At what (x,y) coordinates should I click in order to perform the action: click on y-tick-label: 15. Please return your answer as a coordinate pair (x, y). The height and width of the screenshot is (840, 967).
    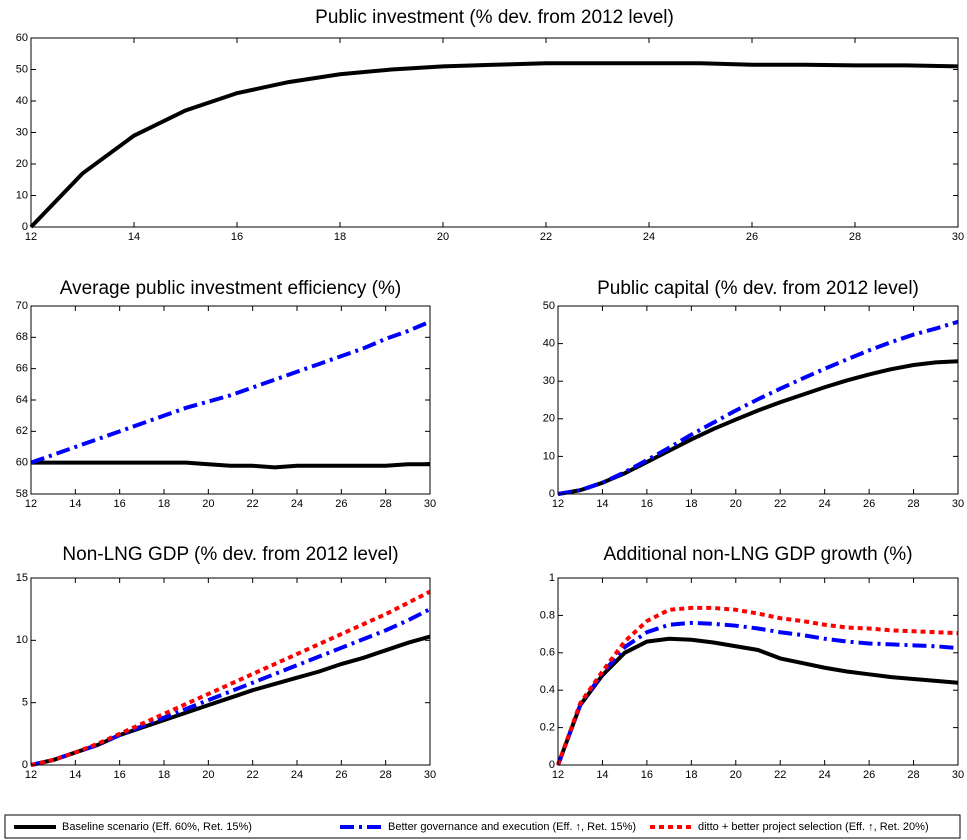
    Looking at the image, I should click on (22, 578).